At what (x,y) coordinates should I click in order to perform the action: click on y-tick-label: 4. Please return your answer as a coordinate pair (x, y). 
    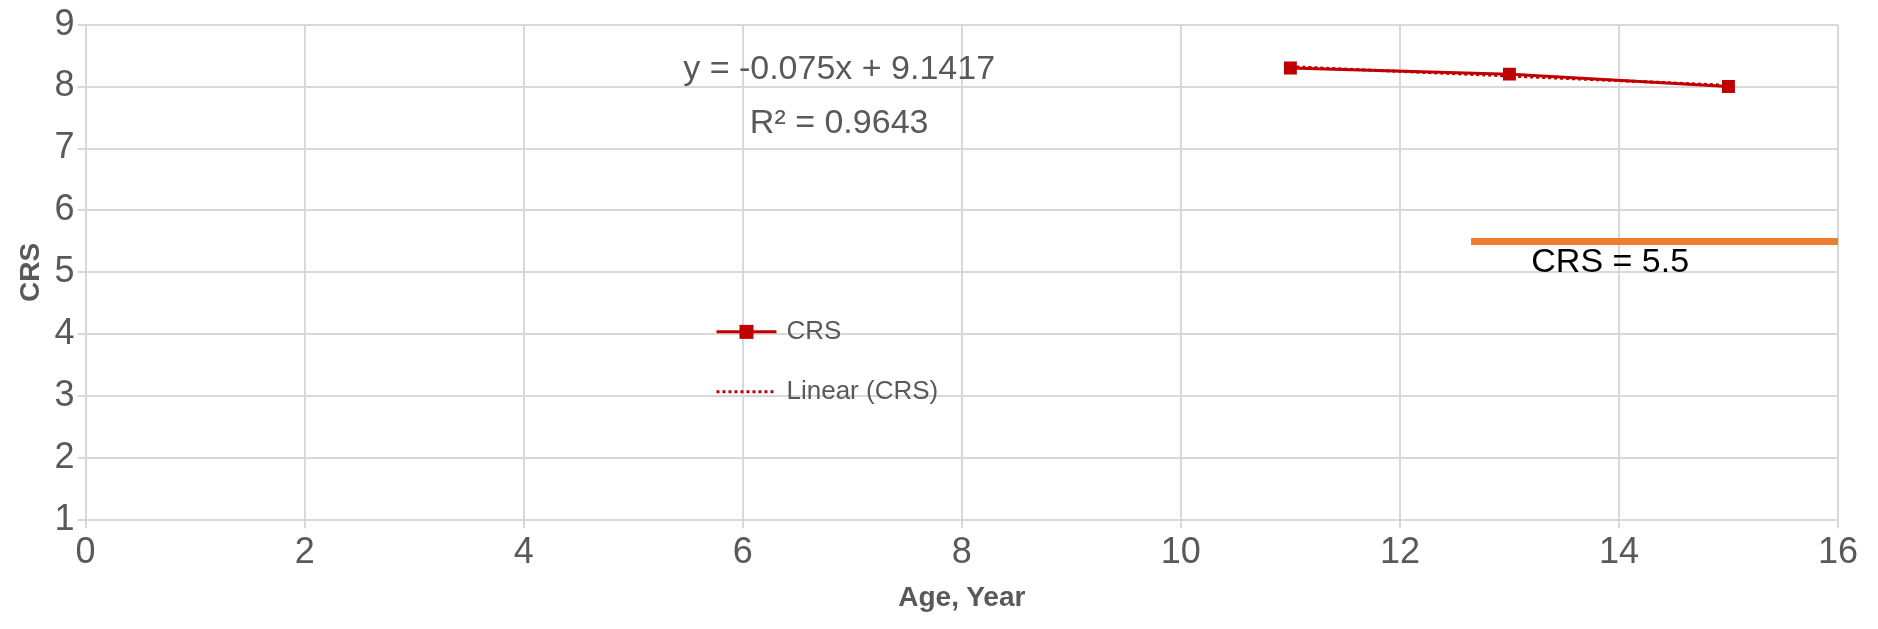
    Looking at the image, I should click on (64, 332).